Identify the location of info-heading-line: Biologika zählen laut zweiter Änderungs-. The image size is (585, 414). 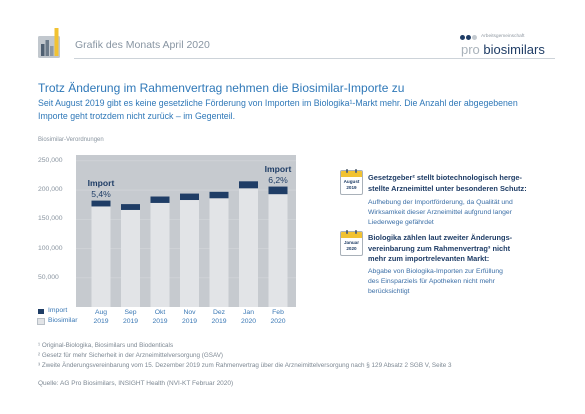
(440, 237).